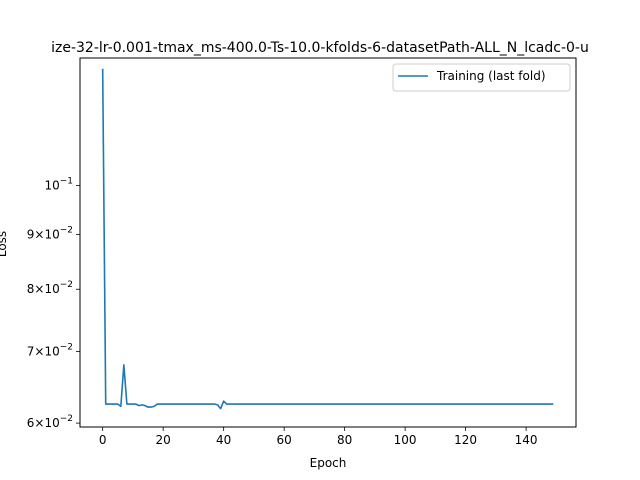 The image size is (640, 480). Describe the element at coordinates (223, 440) in the screenshot. I see `x-tick-label: 40` at that location.